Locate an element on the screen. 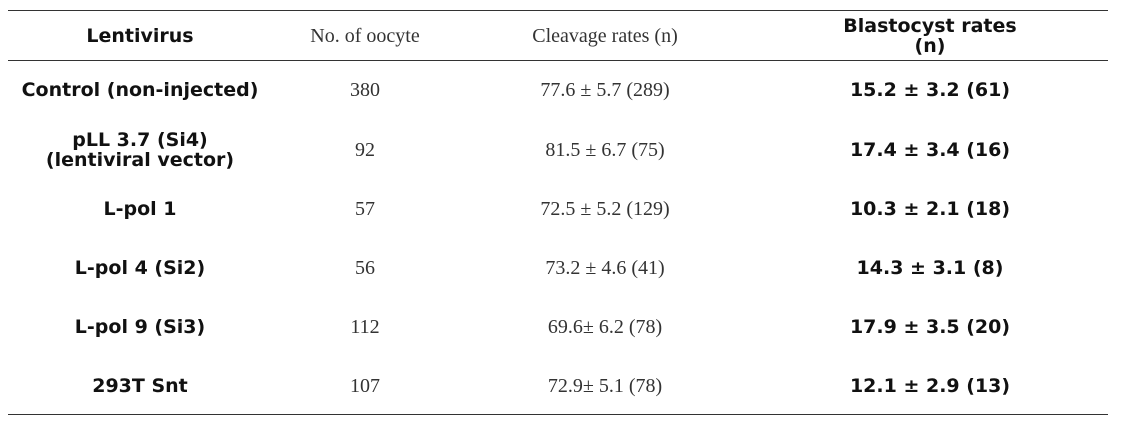  header-cell: Cleavage rates (n) is located at coordinates (605, 36).